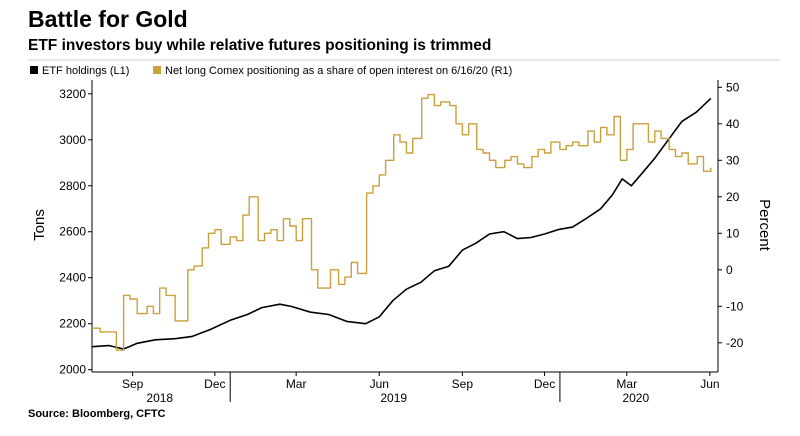  What do you see at coordinates (733, 87) in the screenshot?
I see `y-right-tick-label: 50` at bounding box center [733, 87].